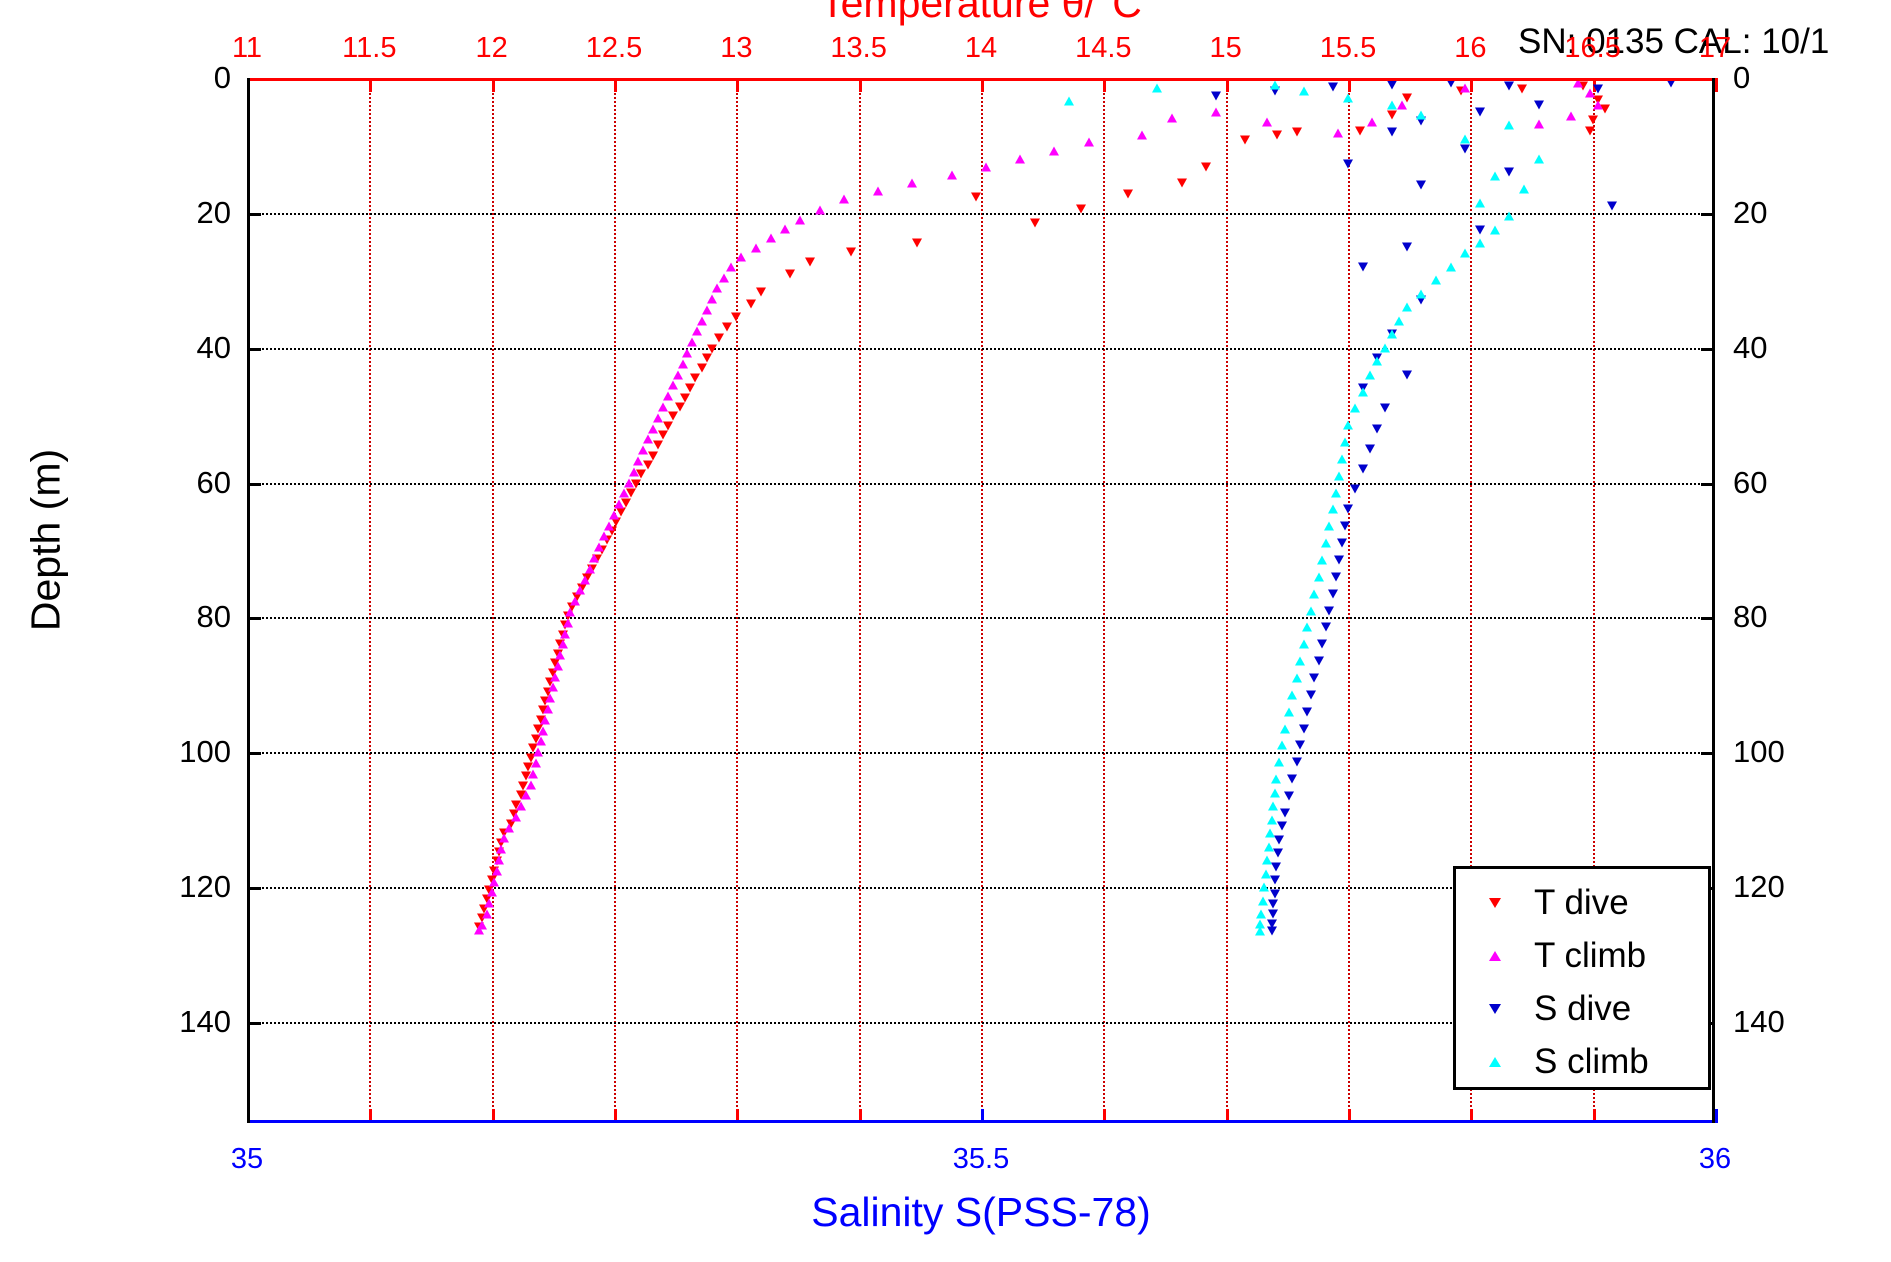 The width and height of the screenshot is (1891, 1262). Describe the element at coordinates (981, 1159) in the screenshot. I see `bottom-axis-tick-label: 35.5` at that location.